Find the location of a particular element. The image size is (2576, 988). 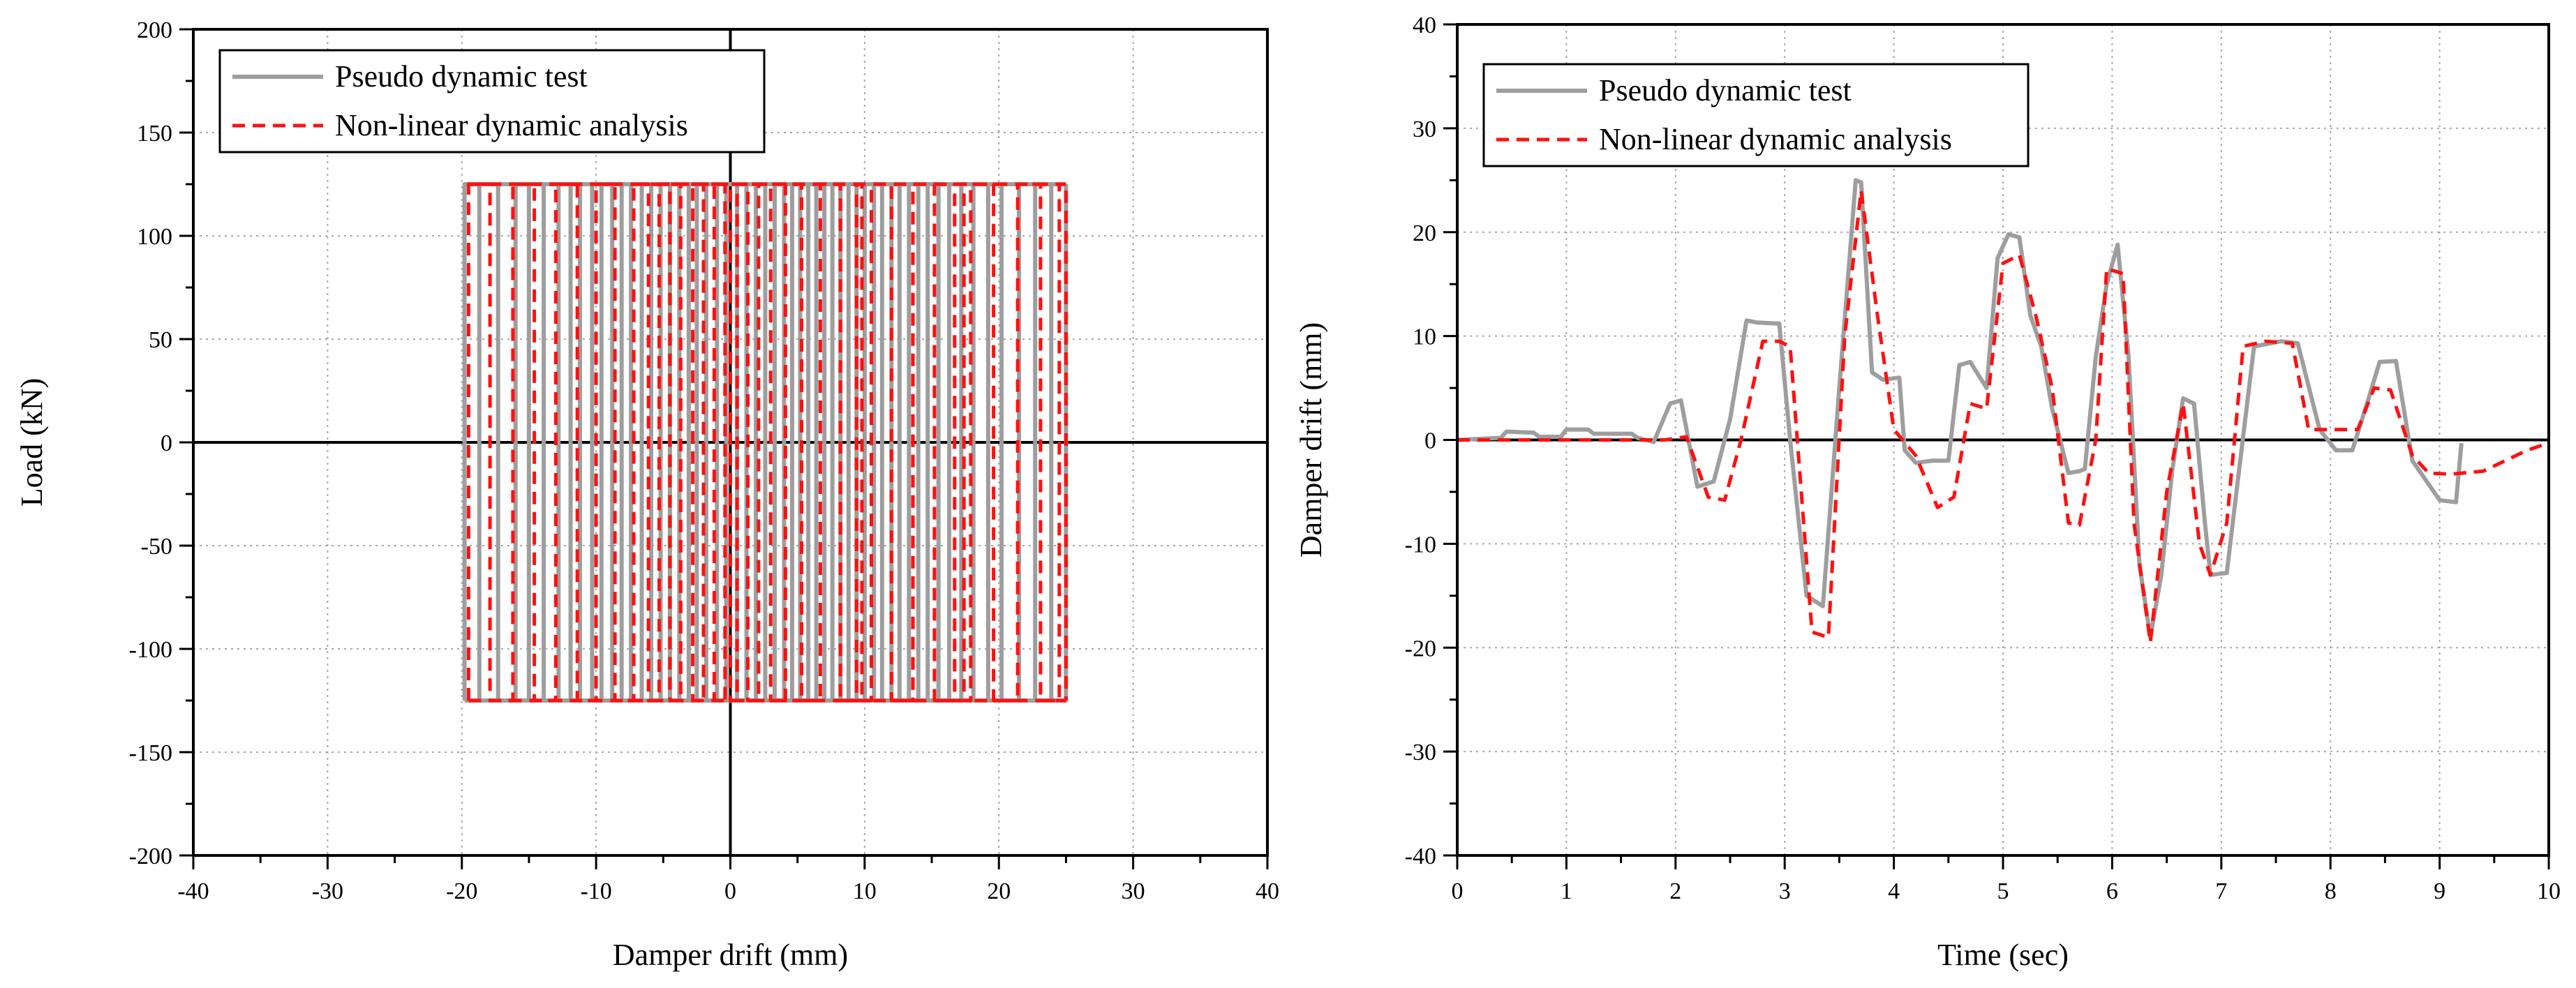

x-tick-label: 1 is located at coordinates (1566, 891).